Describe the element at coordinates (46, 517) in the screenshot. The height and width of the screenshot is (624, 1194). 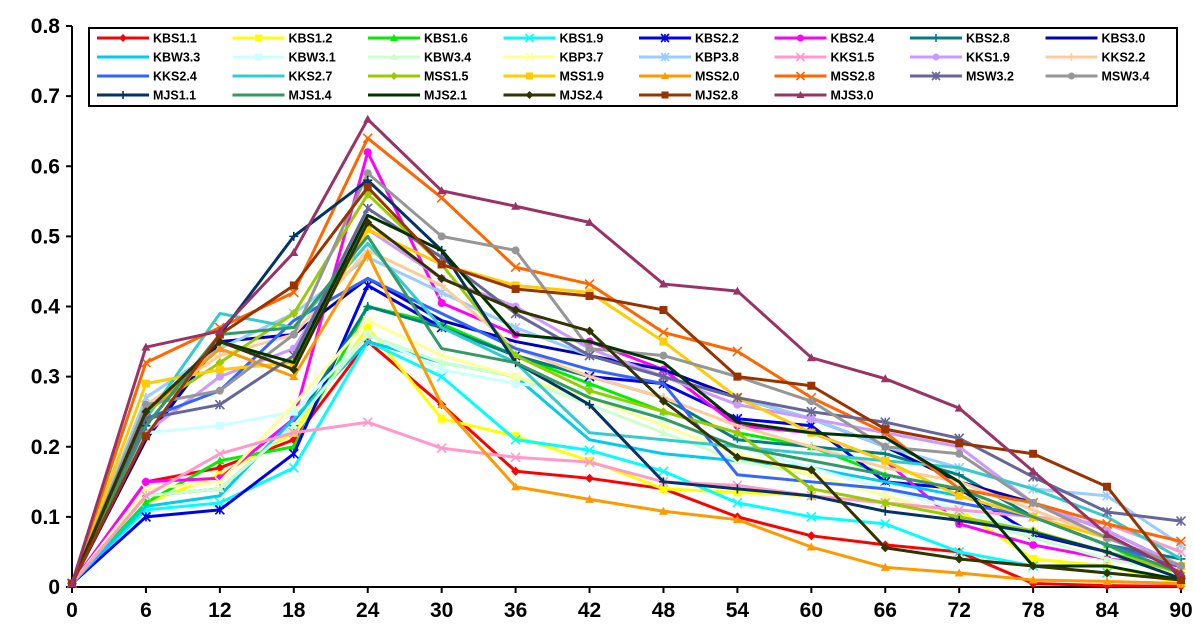
I see `y-tick-label: 0.1` at that location.